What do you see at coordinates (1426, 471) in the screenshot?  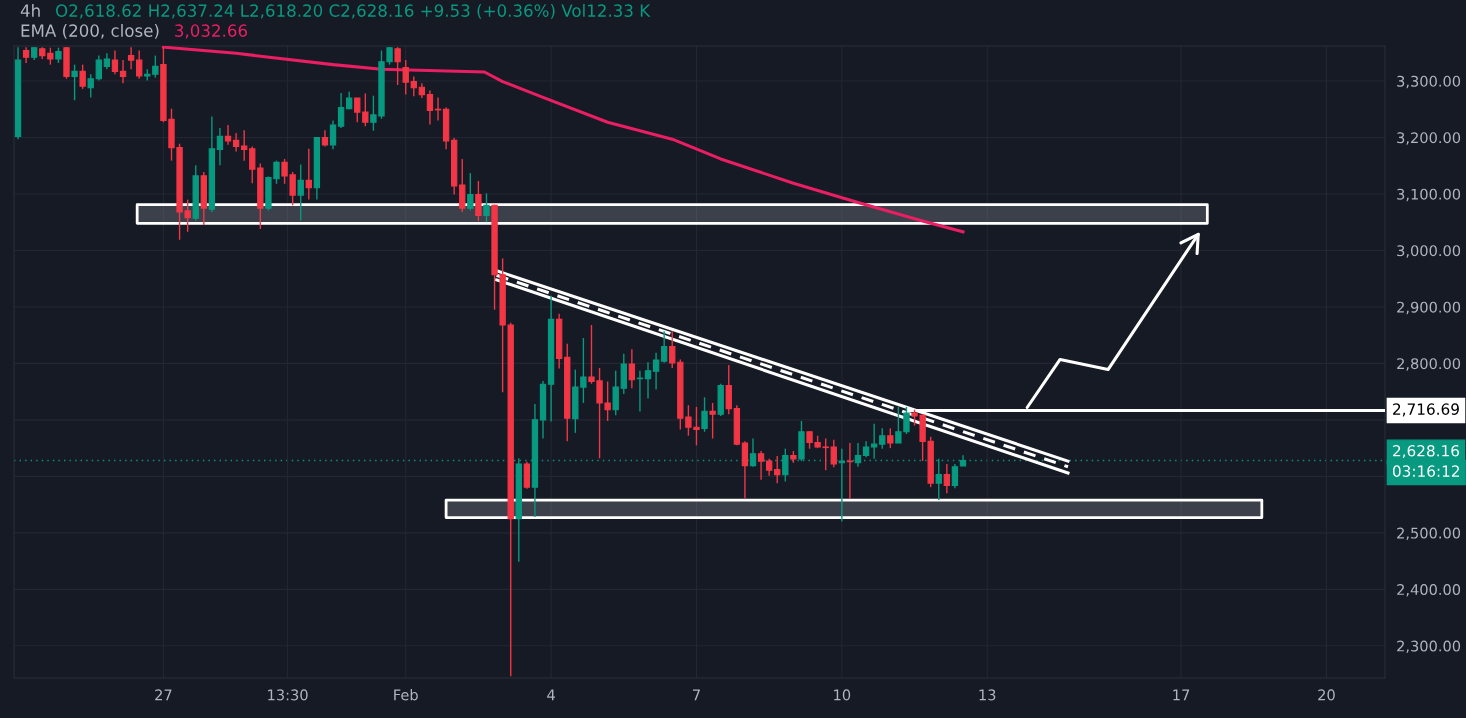 I see `text: 03:16:12` at bounding box center [1426, 471].